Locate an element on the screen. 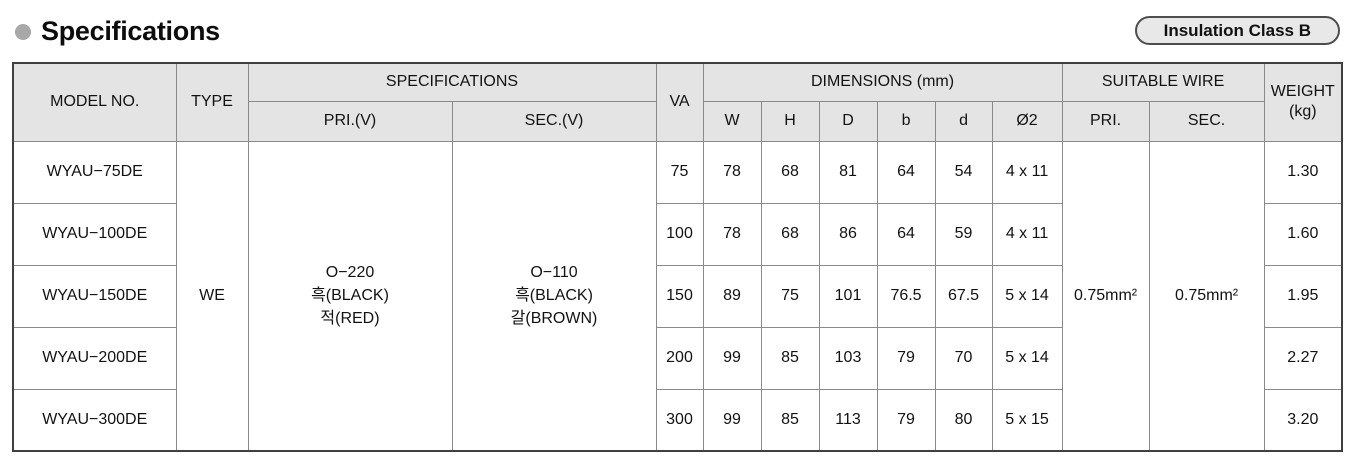 The image size is (1353, 463). sec-spec-line2: 흑(BLACK) is located at coordinates (554, 296).